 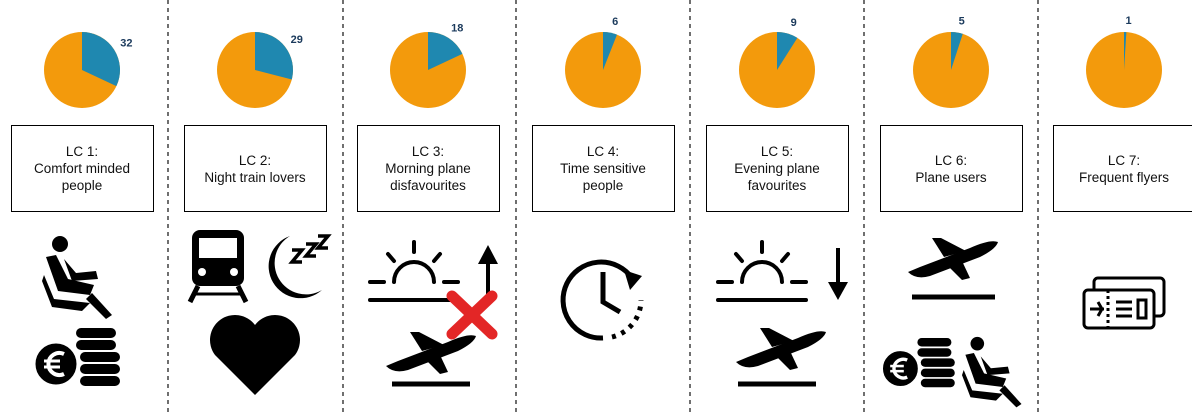 I want to click on segment-name: Plane users, so click(x=951, y=177).